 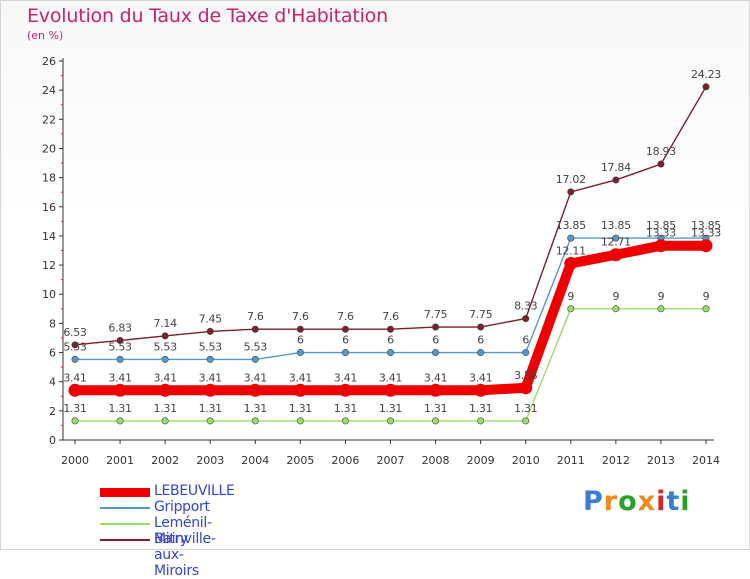 I want to click on x-tick-label: 2009, so click(x=481, y=460).